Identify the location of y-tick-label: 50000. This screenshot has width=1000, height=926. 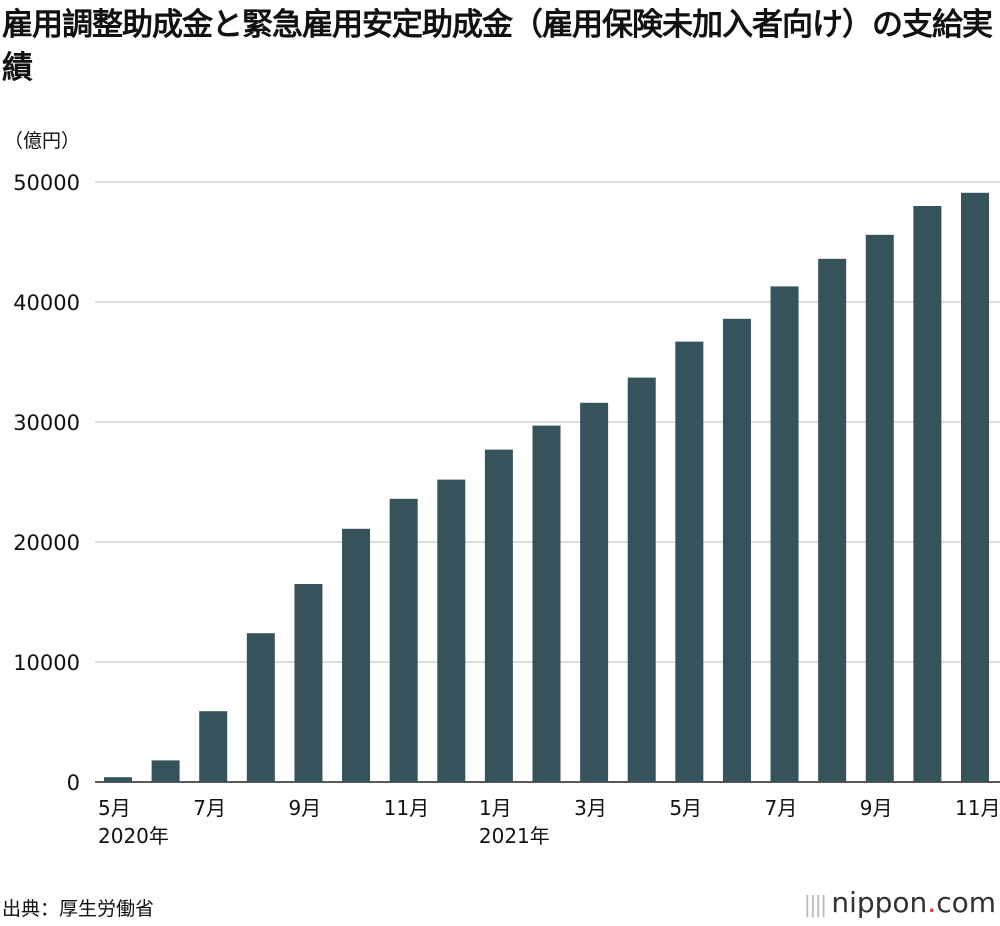
(46, 183).